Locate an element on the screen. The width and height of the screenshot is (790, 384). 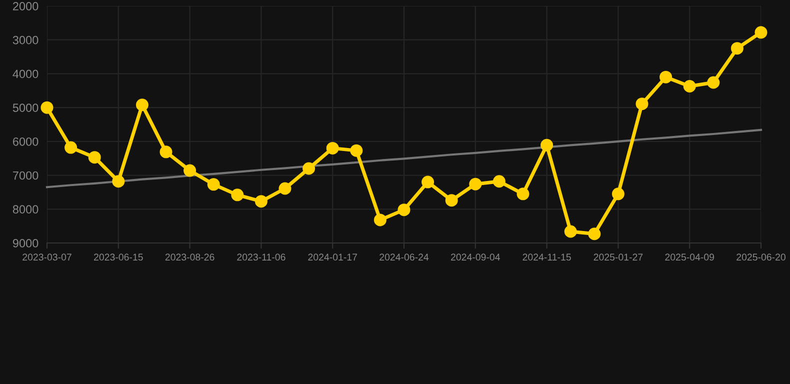
x-tick-label: 2024-09-04 is located at coordinates (475, 257).